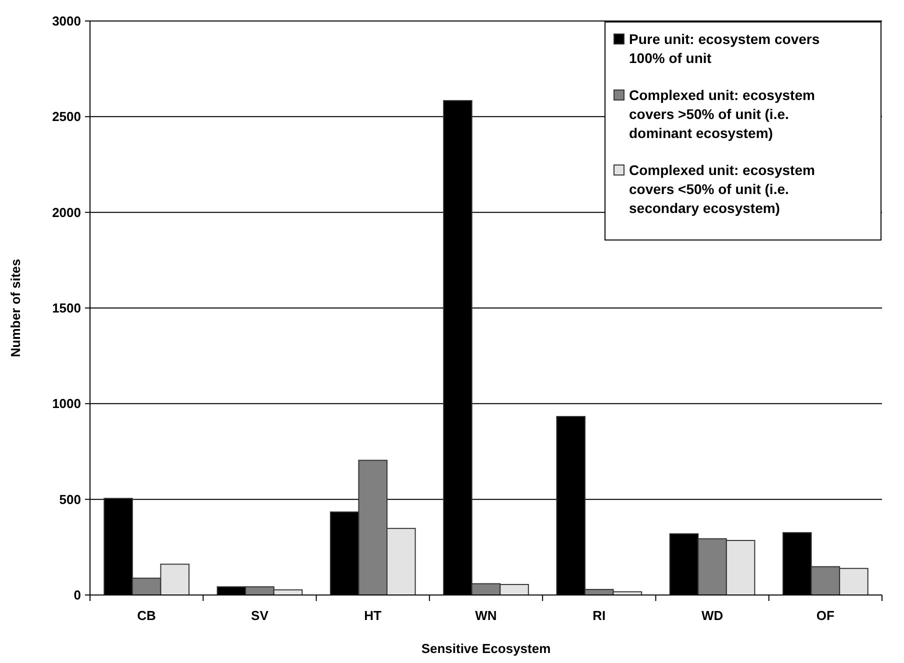 The width and height of the screenshot is (904, 663). I want to click on x-tick-label: SV, so click(260, 615).